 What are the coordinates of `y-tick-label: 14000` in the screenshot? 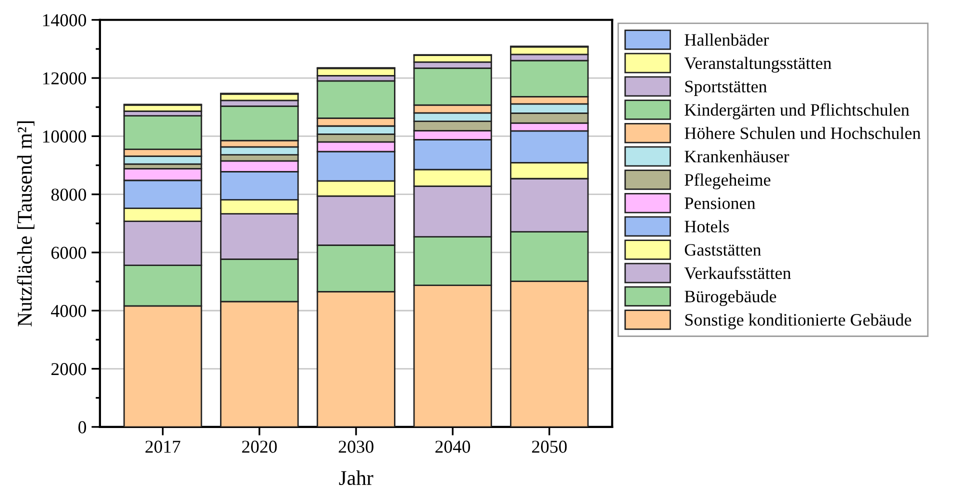 It's located at (64, 20).